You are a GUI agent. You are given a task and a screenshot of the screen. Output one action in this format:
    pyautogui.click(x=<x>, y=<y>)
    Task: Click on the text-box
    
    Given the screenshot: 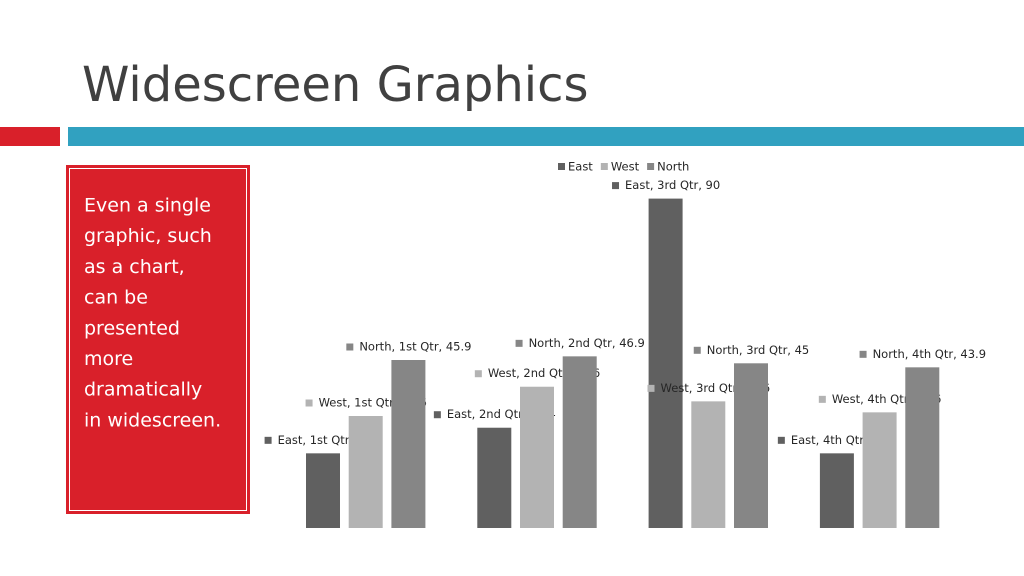 What is the action you would take?
    pyautogui.click(x=158, y=339)
    